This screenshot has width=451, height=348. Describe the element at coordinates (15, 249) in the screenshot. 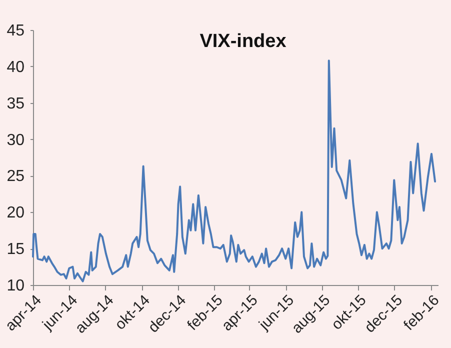

I see `y-tick-label: 15` at that location.